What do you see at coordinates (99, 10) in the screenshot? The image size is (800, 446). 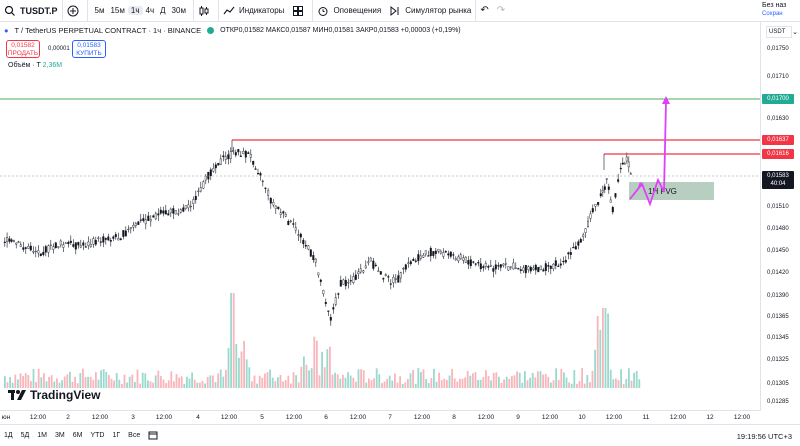 I see `interval-5m: 5м` at bounding box center [99, 10].